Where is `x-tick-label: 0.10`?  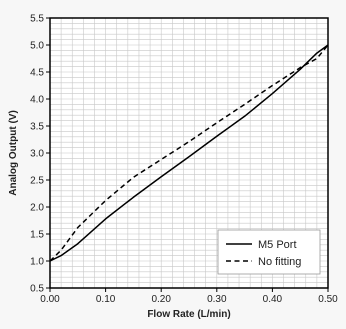
x-tick-label: 0.10 is located at coordinates (106, 299).